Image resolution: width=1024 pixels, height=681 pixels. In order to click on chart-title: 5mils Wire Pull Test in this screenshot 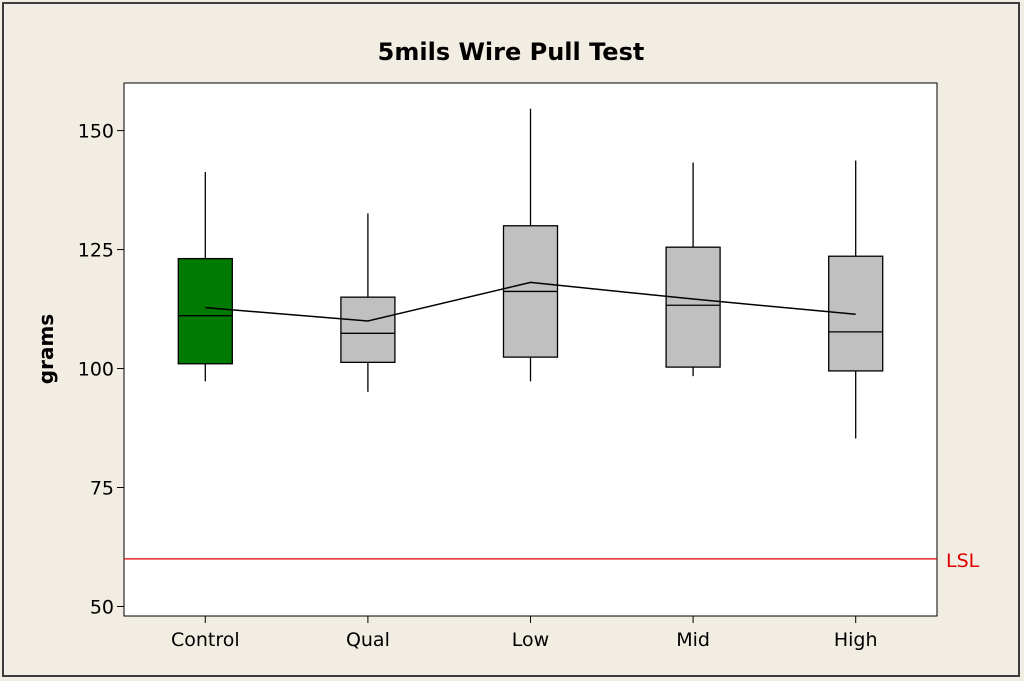, I will do `click(511, 52)`.